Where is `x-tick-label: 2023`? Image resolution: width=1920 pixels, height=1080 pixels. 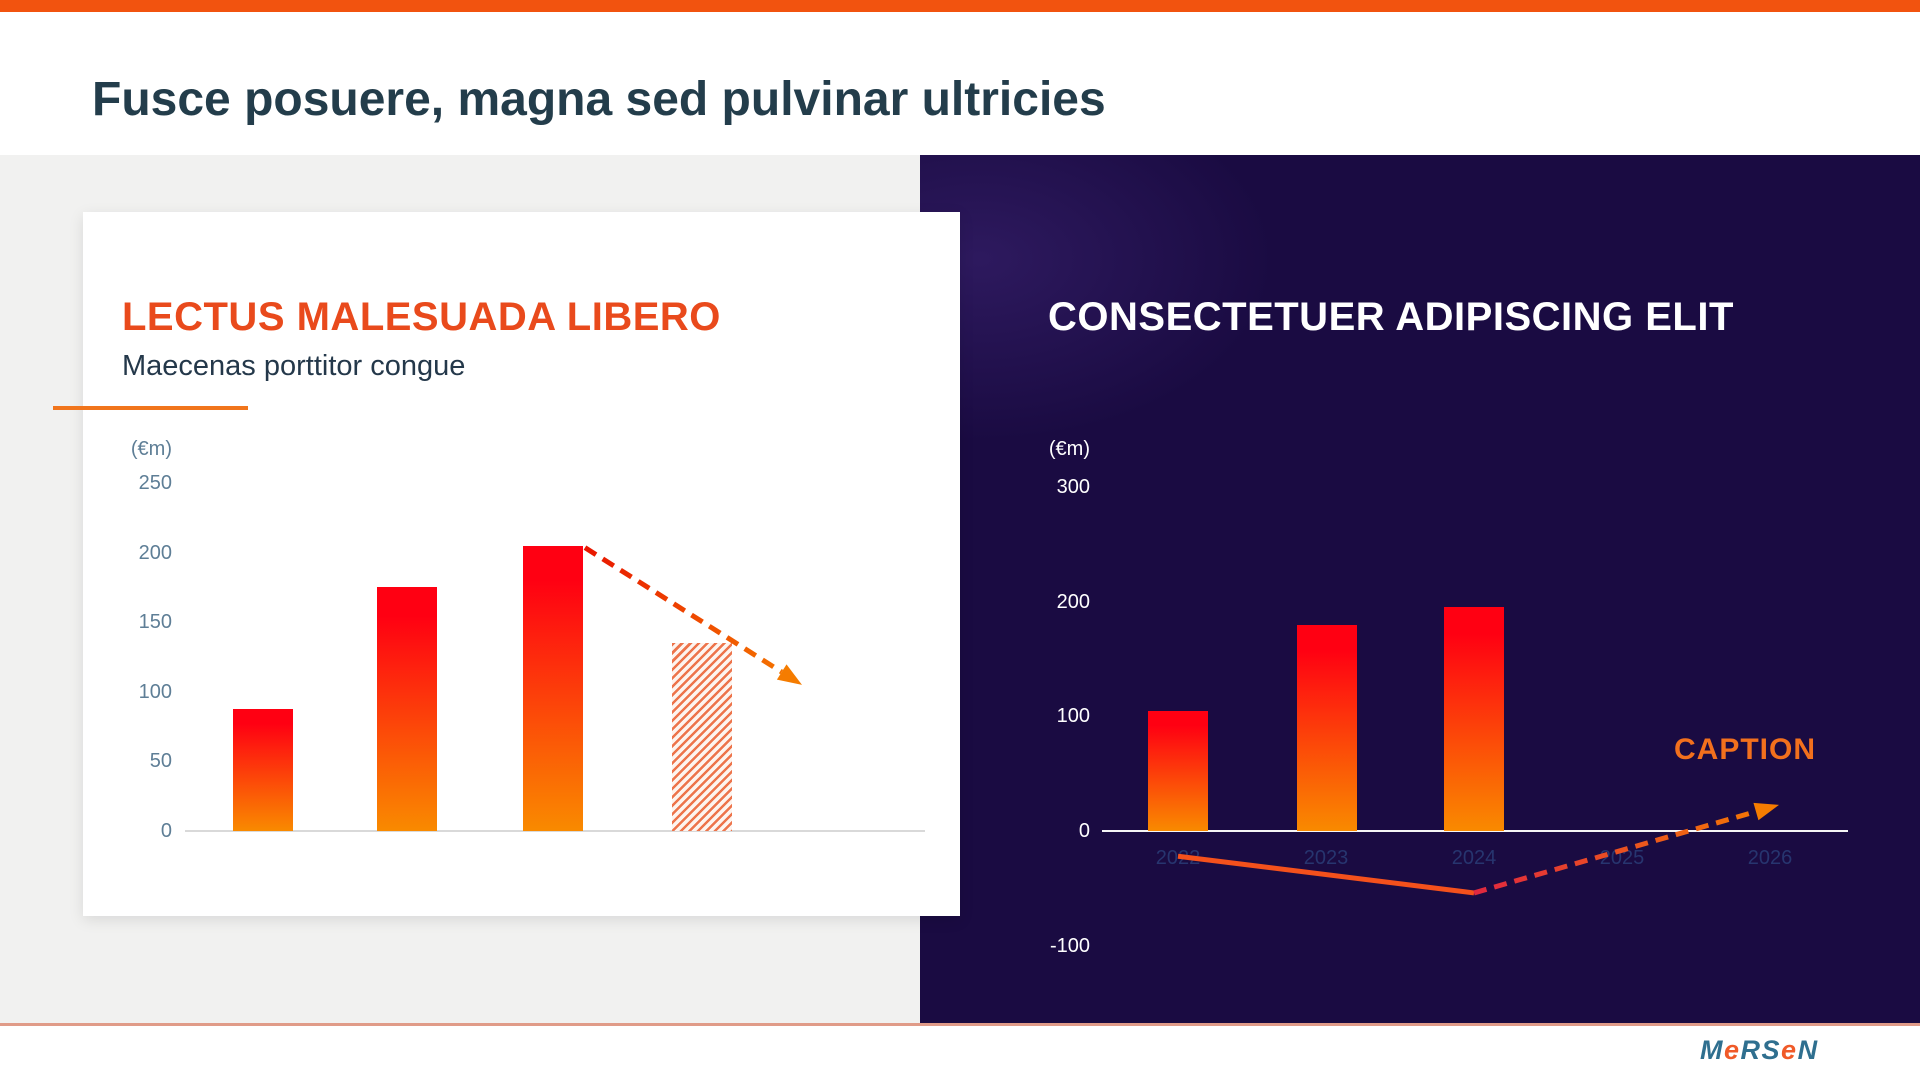 x-tick-label: 2023 is located at coordinates (1326, 858).